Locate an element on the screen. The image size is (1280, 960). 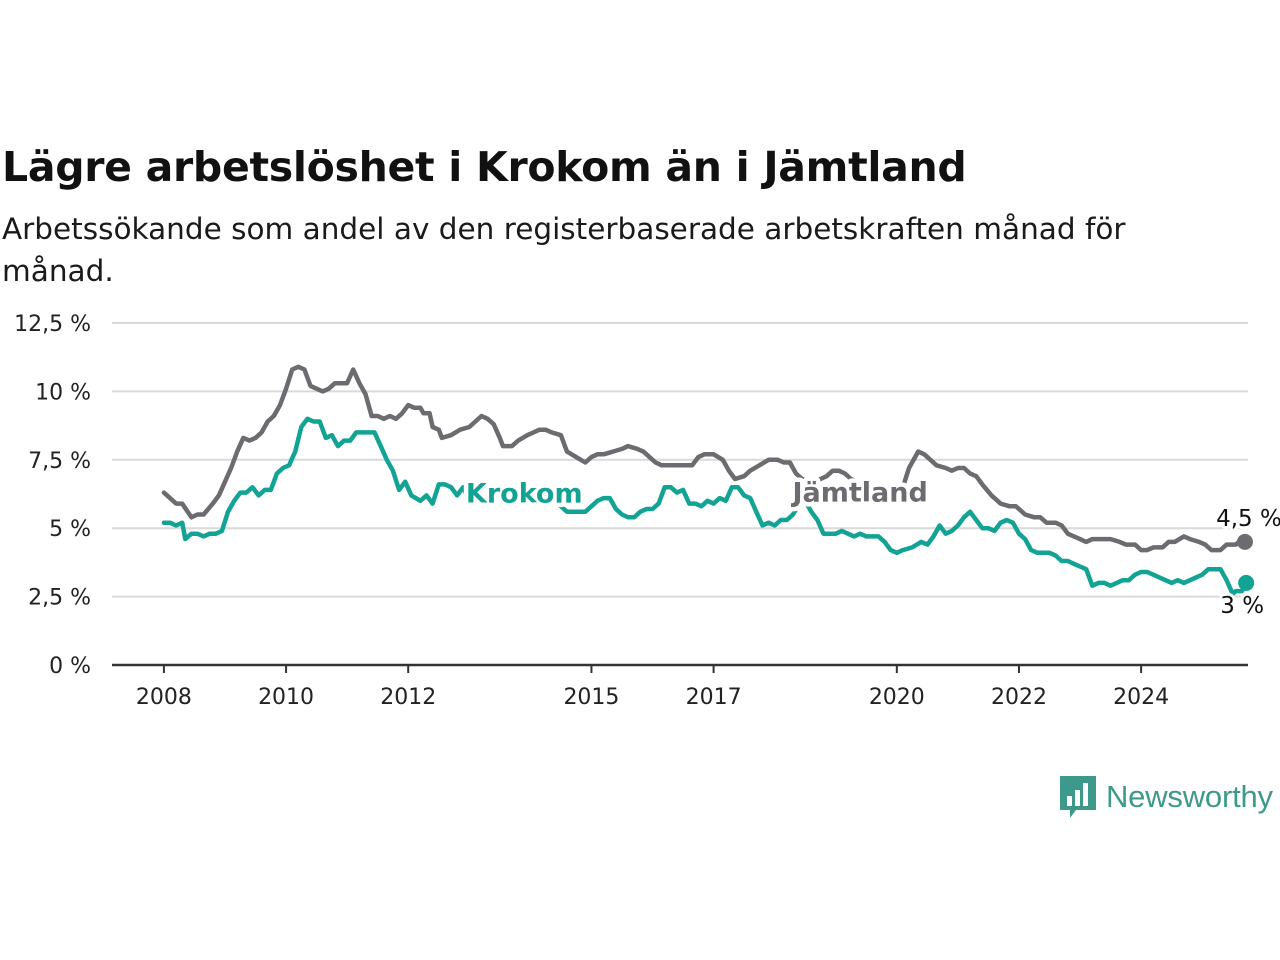
x-tick-label: 2008 is located at coordinates (164, 697).